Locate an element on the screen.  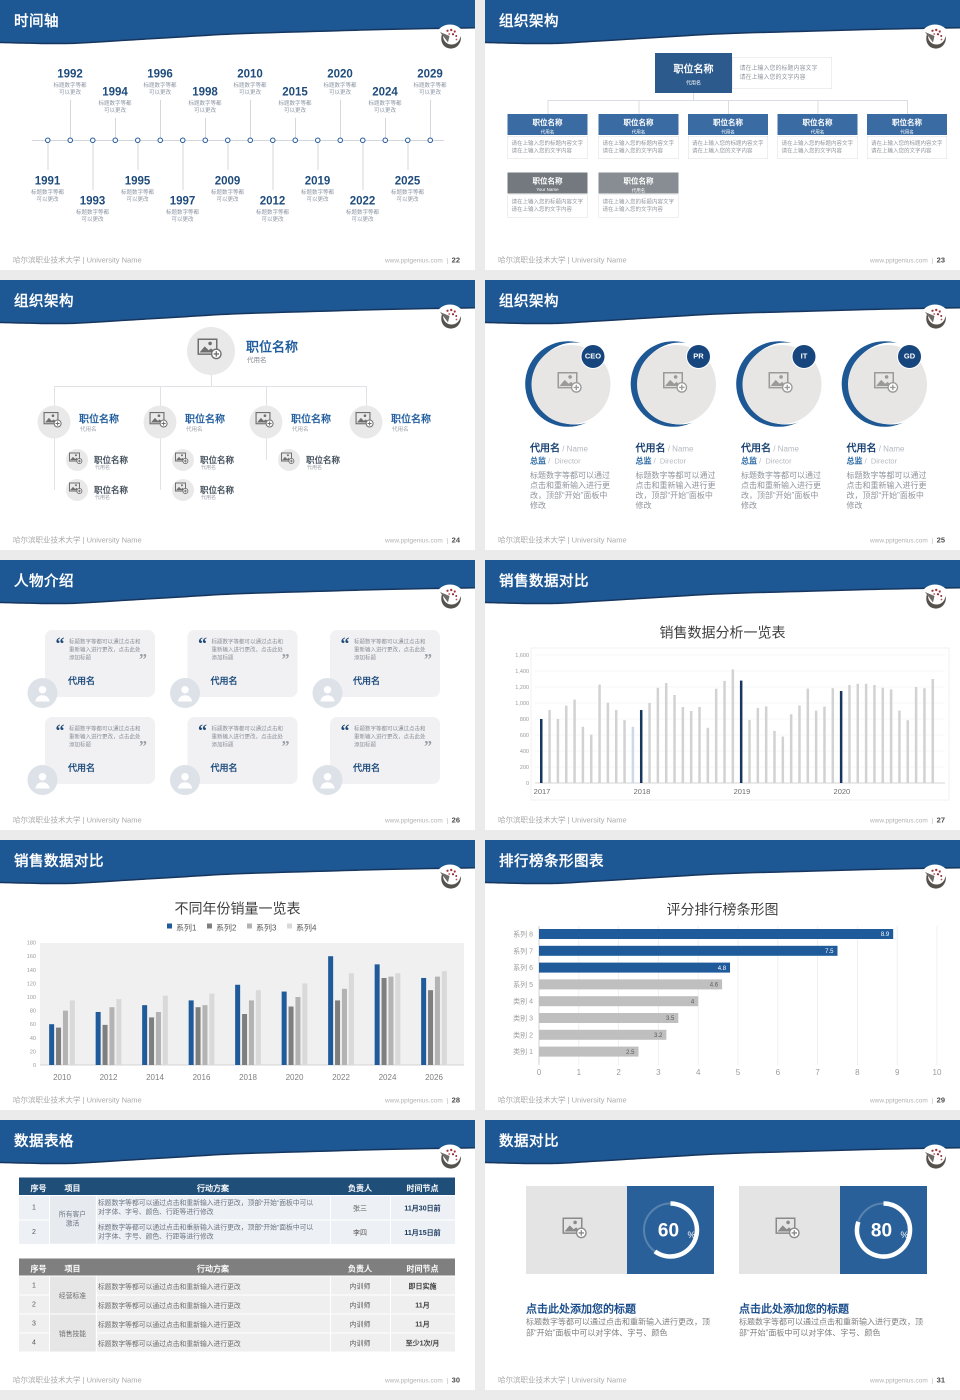
svg-text: 2.5 is located at coordinates (630, 1053).